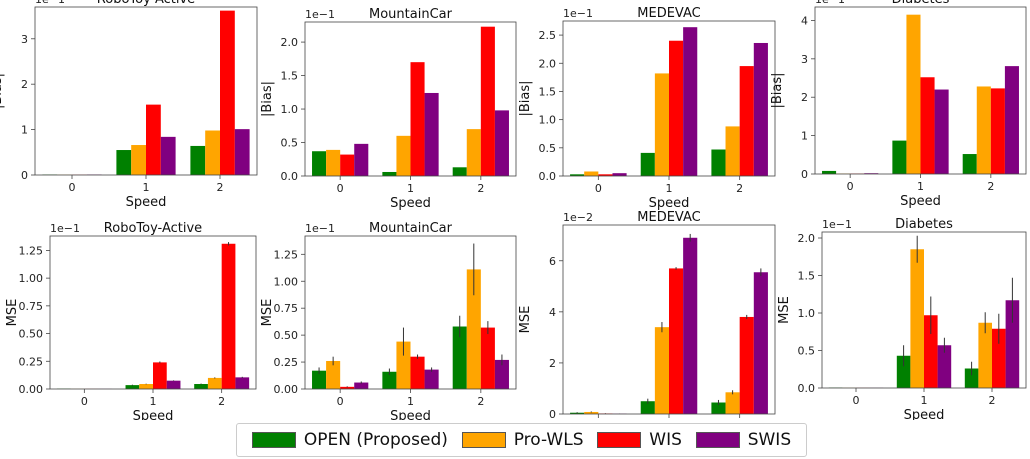 This screenshot has width=1030, height=459. What do you see at coordinates (290, 109) in the screenshot?
I see `ytick-label-p1-2: 1.0` at bounding box center [290, 109].